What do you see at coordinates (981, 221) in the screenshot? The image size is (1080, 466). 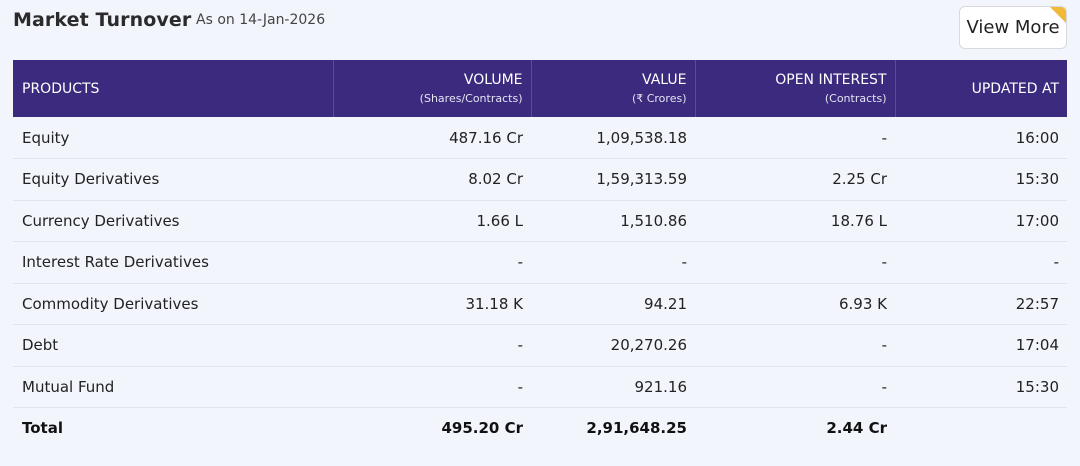 I see `updated-at-cell: 17:00` at bounding box center [981, 221].